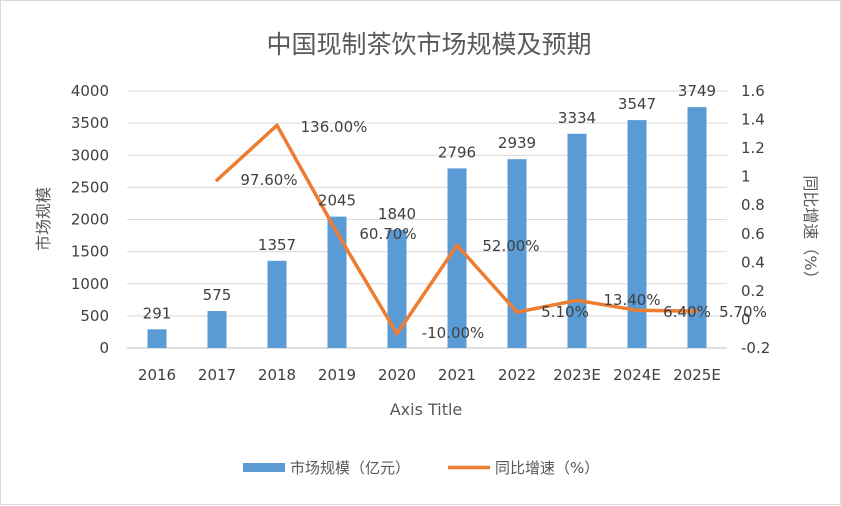 This screenshot has height=506, width=841. Describe the element at coordinates (753, 234) in the screenshot. I see `y2-tick-label: 0.6` at that location.